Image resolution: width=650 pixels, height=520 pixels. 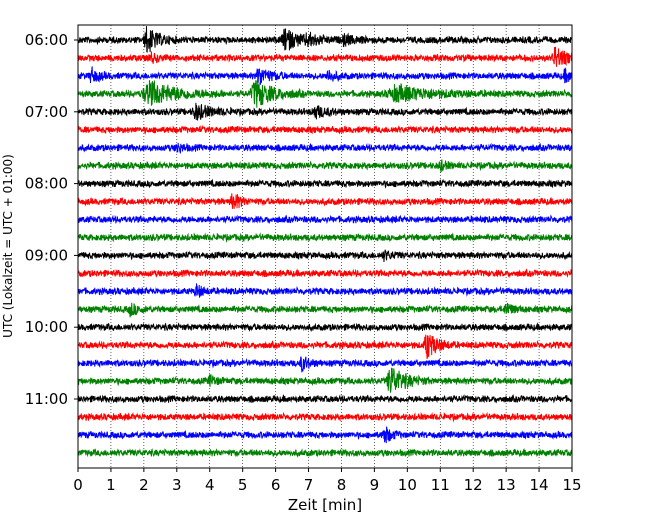 What do you see at coordinates (46, 399) in the screenshot?
I see `y-tick-label: 11:00` at bounding box center [46, 399].